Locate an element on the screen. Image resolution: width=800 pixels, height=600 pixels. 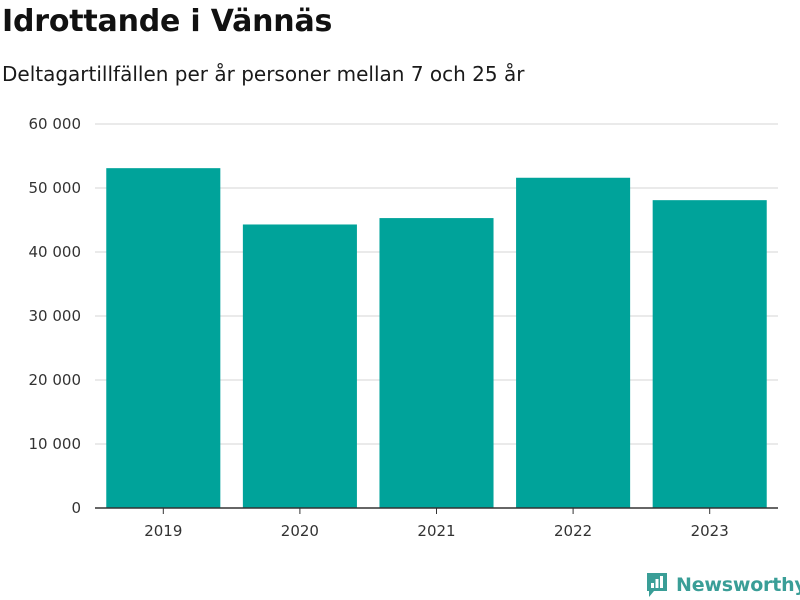
bar-2022 is located at coordinates (573, 342).